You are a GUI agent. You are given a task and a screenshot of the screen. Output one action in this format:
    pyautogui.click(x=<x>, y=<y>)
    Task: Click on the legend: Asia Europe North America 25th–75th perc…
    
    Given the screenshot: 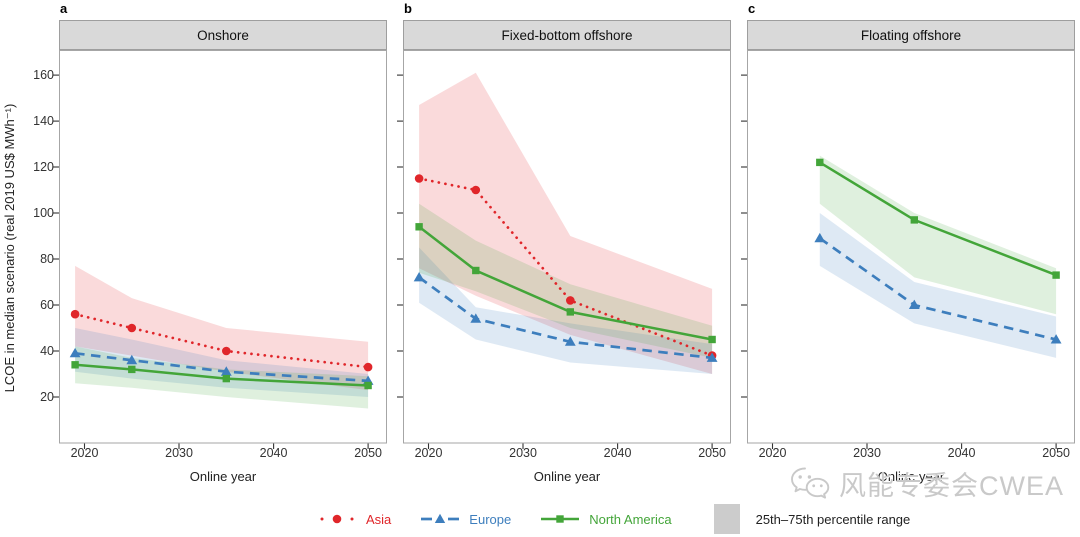 What is the action you would take?
    pyautogui.click(x=614, y=519)
    